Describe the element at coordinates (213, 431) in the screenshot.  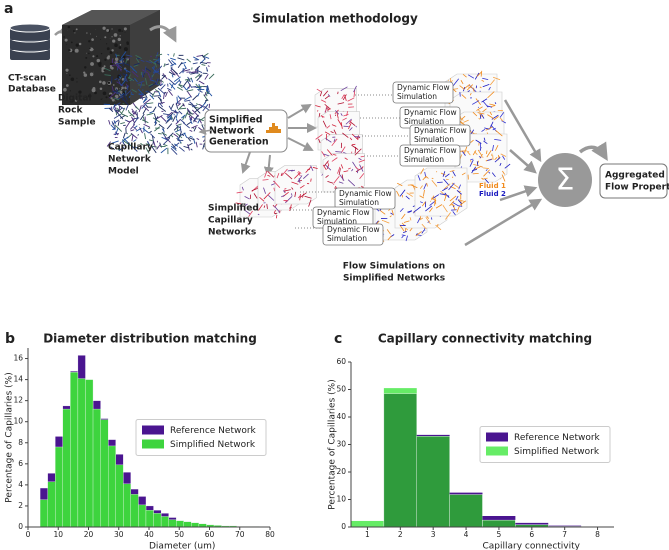
I see `legend-label: Reference Network` at that location.